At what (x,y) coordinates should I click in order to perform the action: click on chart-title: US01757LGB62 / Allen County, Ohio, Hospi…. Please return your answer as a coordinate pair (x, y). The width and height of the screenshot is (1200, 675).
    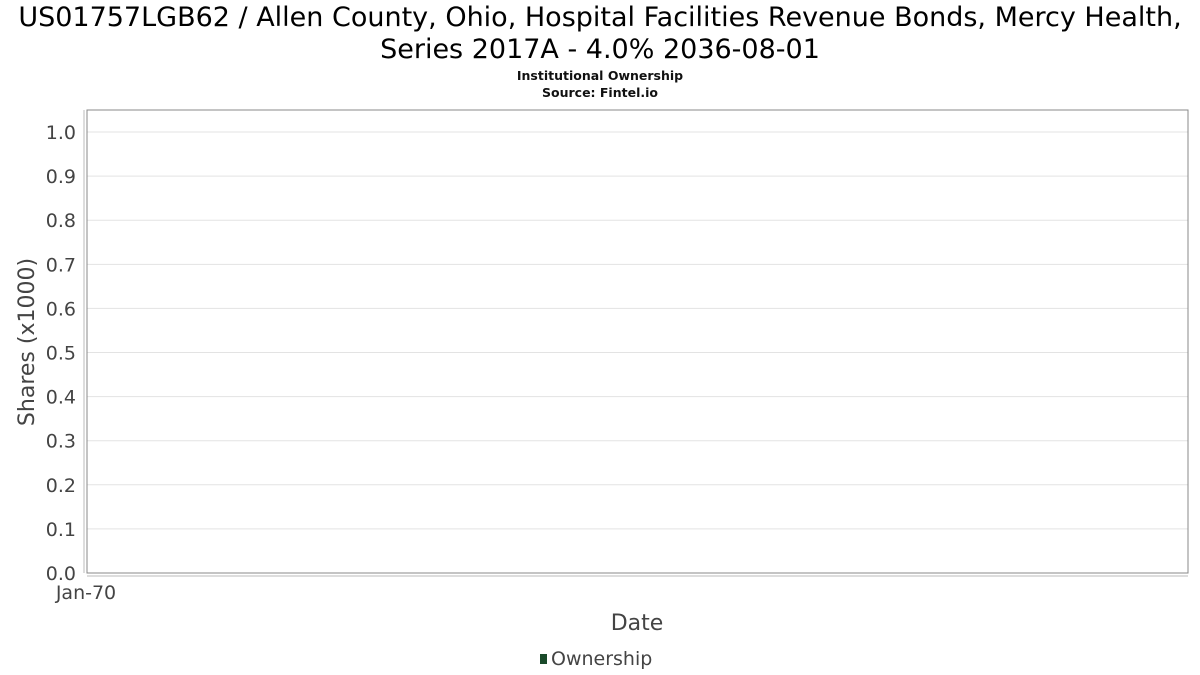
    Looking at the image, I should click on (600, 33).